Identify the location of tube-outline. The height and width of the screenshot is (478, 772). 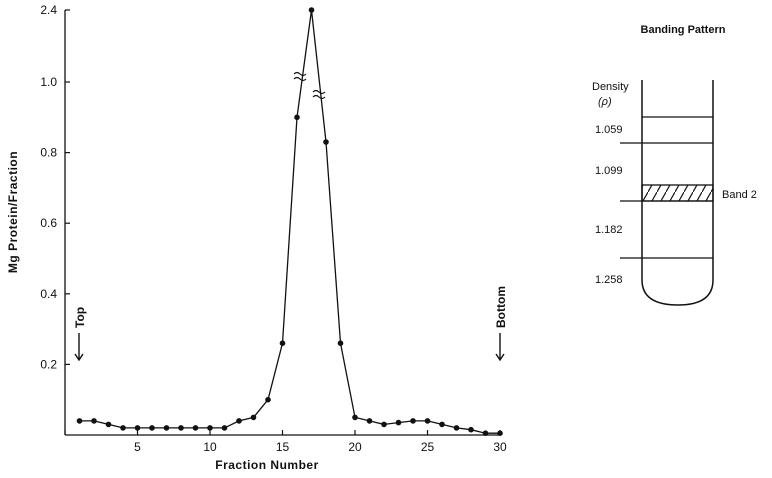
(677, 193).